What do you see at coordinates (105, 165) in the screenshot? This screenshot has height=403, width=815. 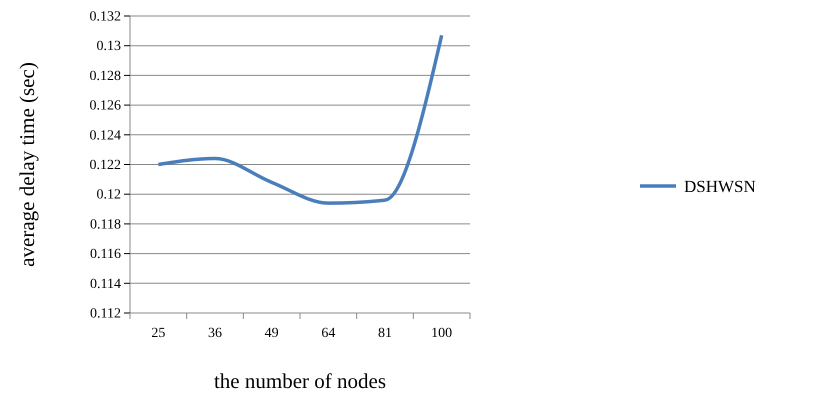 I see `y-tick-label: 0.122` at bounding box center [105, 165].